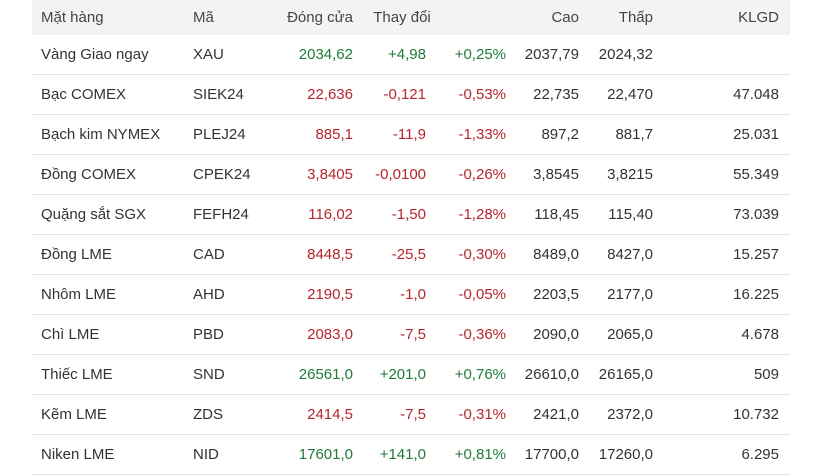 The image size is (813, 475). What do you see at coordinates (556, 214) in the screenshot?
I see `row-high: 118,45` at bounding box center [556, 214].